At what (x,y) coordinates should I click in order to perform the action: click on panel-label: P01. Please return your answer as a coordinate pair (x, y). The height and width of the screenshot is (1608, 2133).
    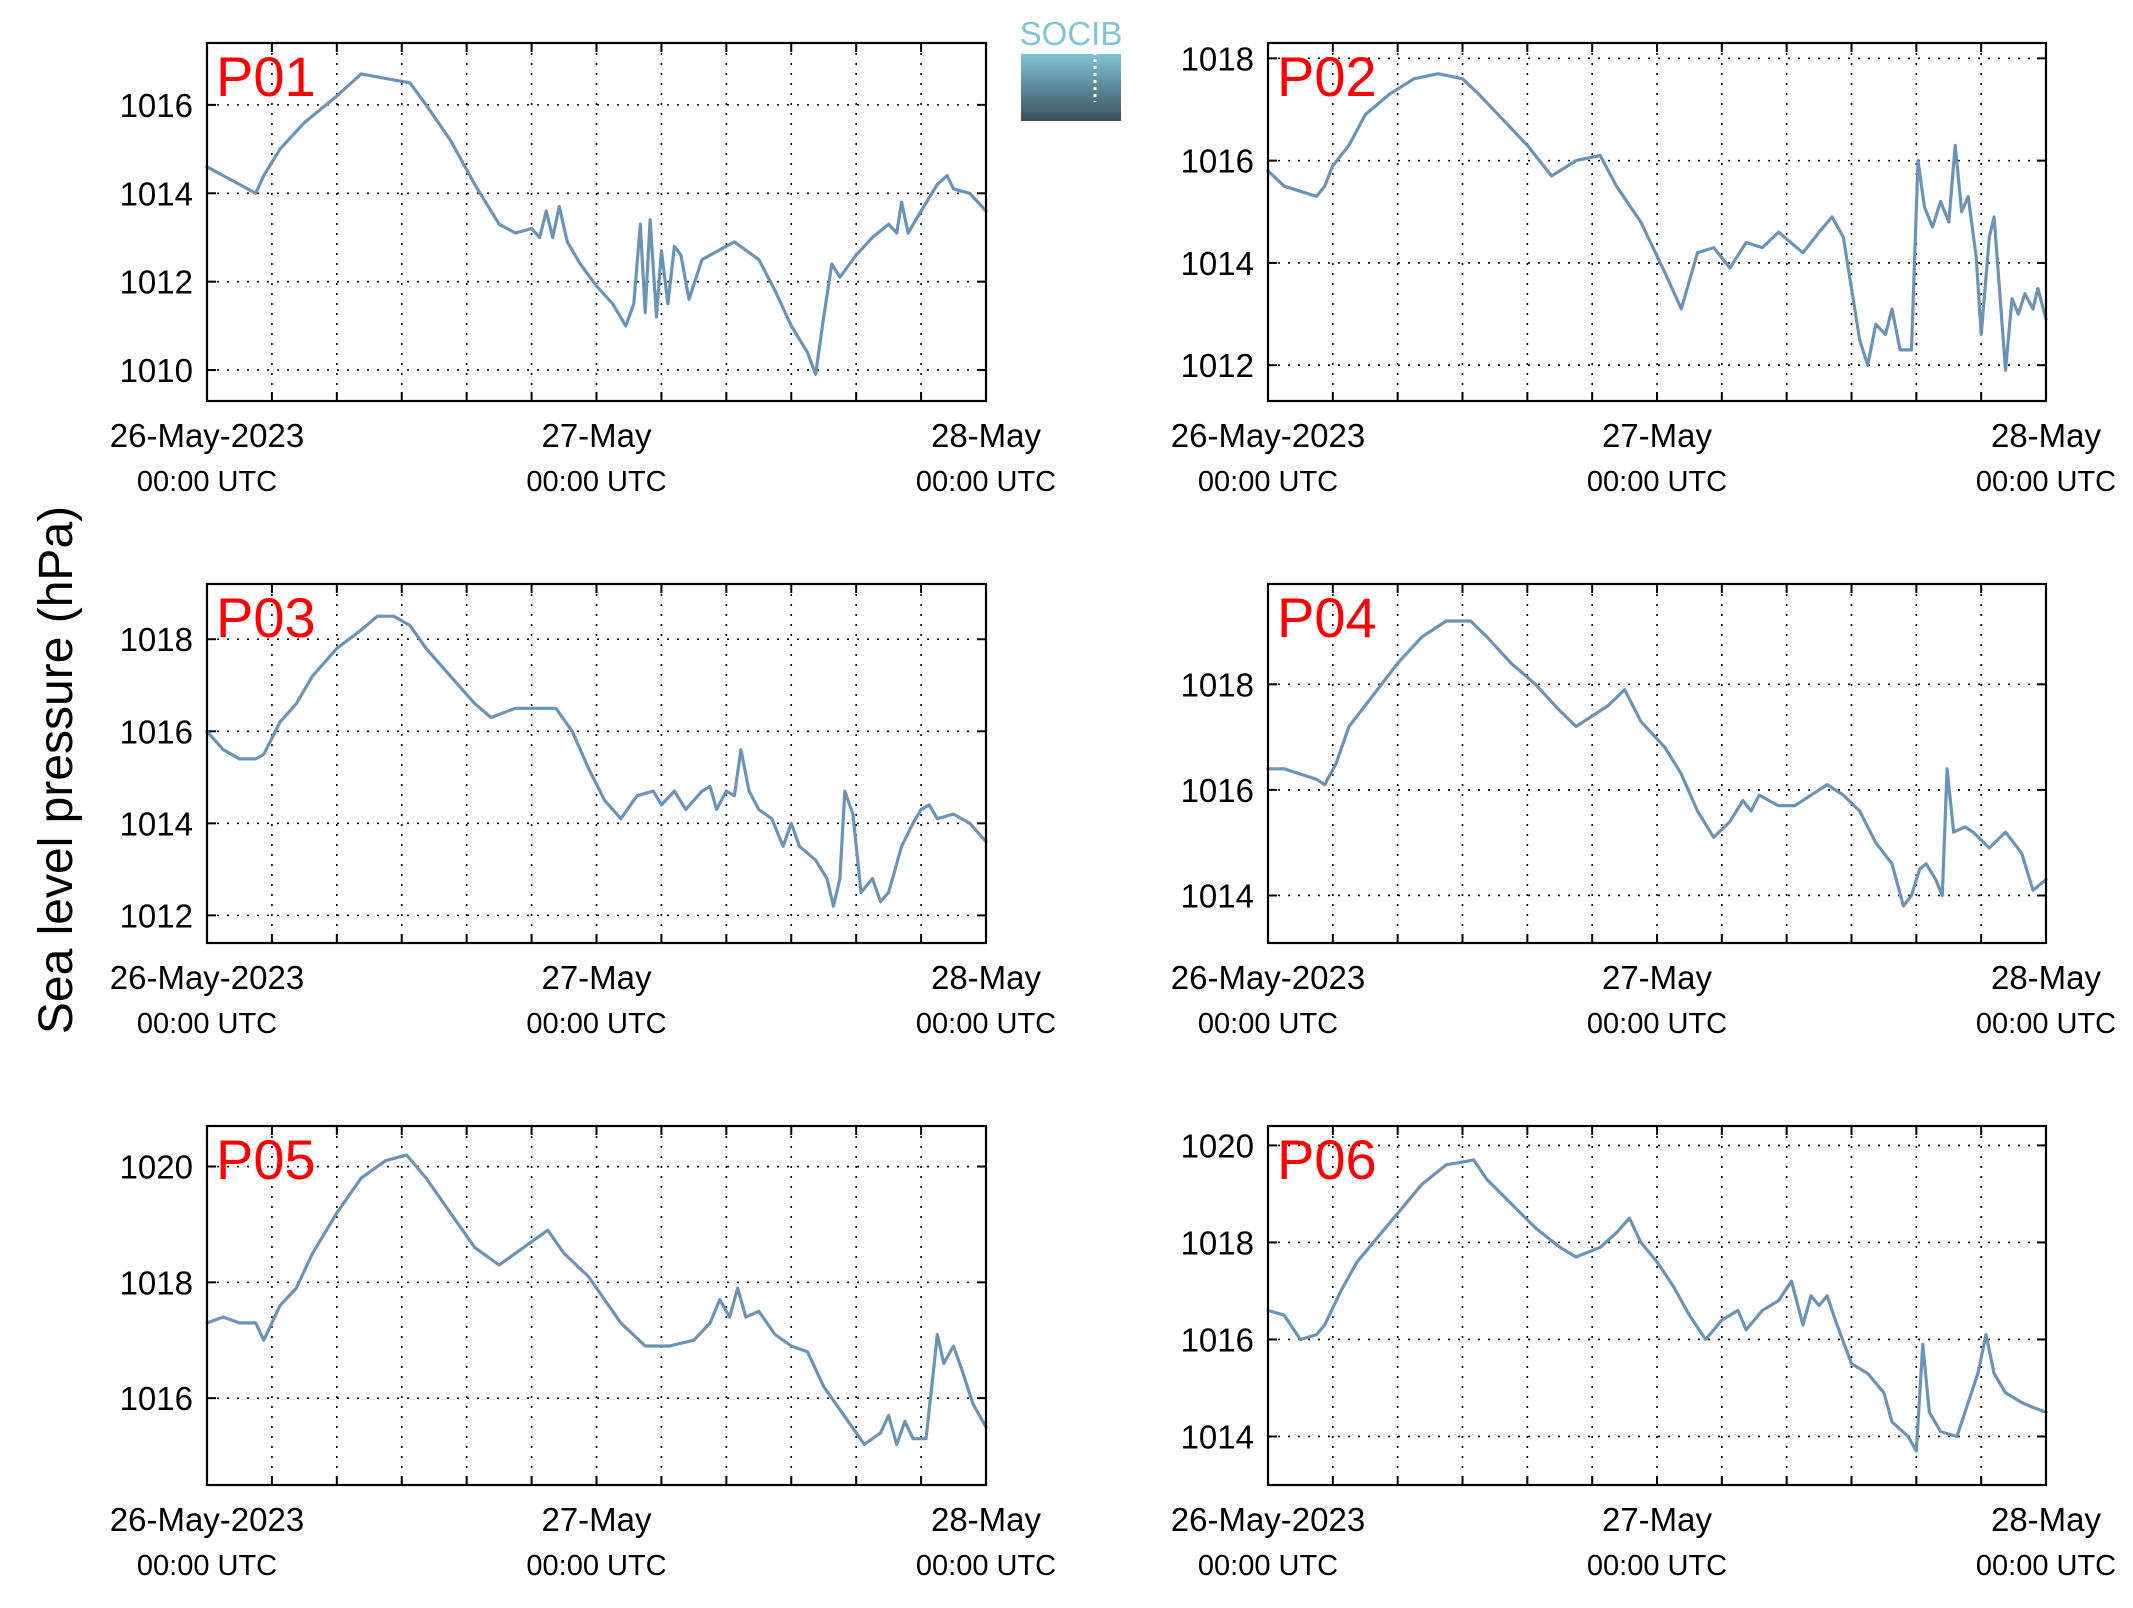
    Looking at the image, I should click on (266, 76).